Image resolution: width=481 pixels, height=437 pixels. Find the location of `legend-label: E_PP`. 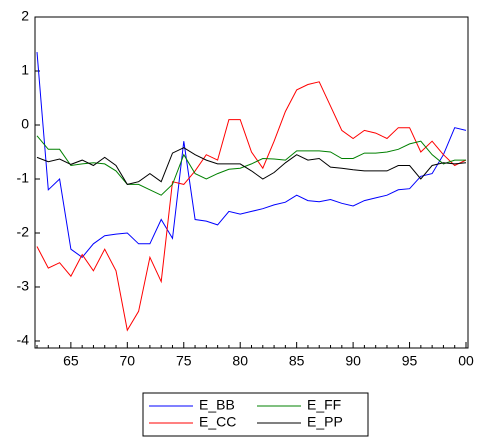

legend-label: E_PP is located at coordinates (325, 422).